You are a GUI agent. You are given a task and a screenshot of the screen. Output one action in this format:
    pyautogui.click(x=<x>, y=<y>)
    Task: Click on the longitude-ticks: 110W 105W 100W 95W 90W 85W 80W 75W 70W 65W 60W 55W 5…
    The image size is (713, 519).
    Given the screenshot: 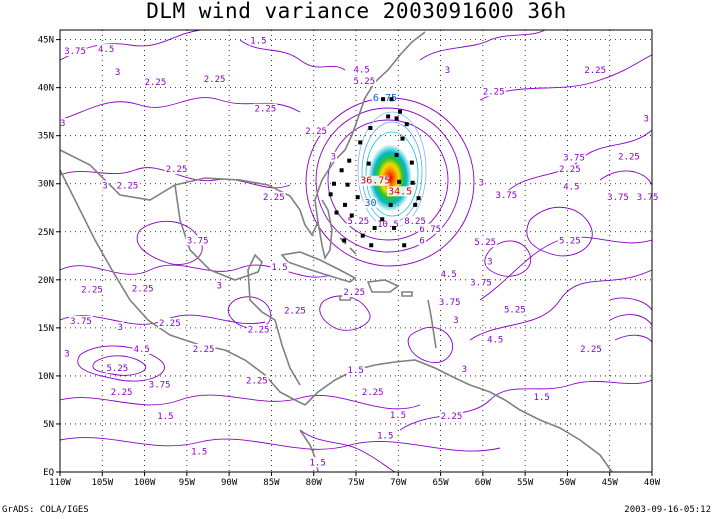 What is the action you would take?
    pyautogui.click(x=355, y=480)
    